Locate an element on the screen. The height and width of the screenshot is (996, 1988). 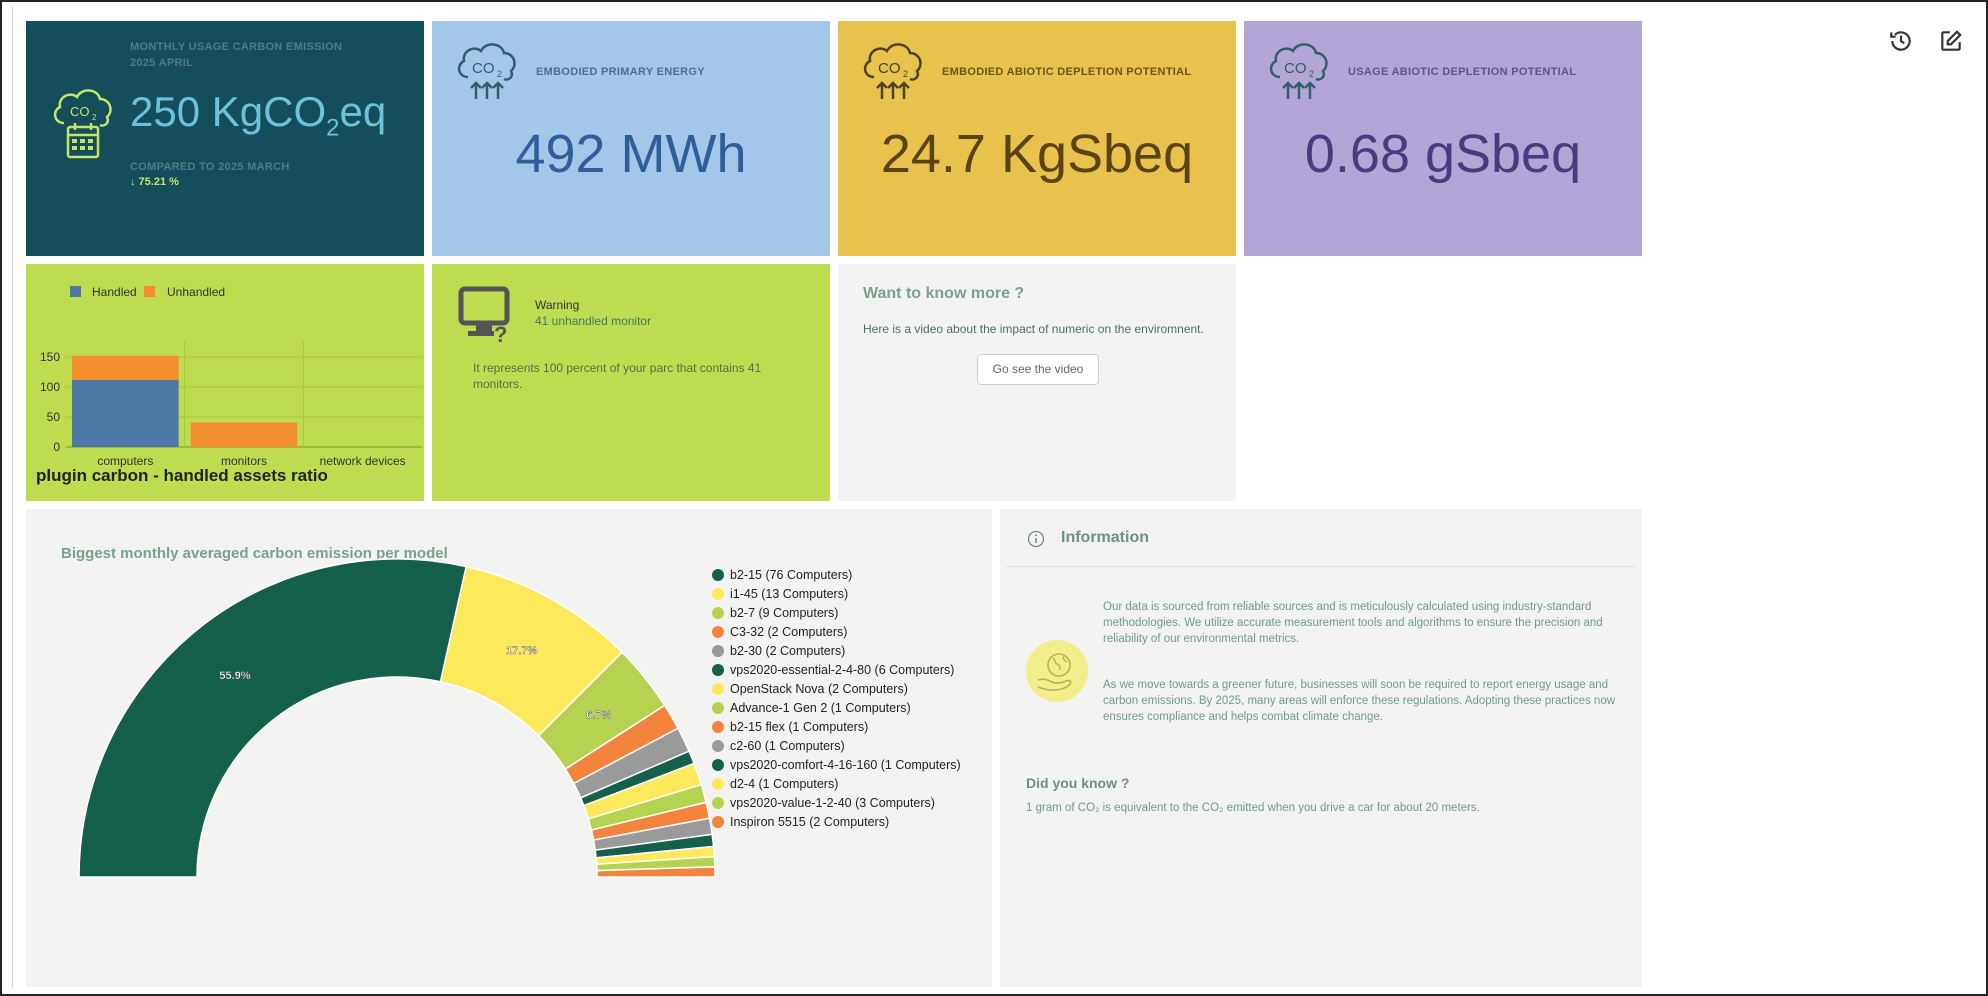
legend-item: OpenStack Nova (2 Computers) is located at coordinates (836, 689).